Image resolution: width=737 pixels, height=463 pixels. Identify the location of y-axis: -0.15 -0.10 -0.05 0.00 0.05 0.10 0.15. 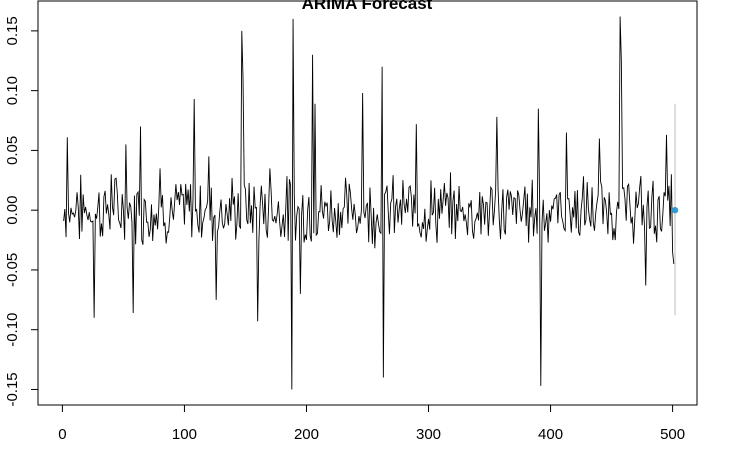
(21, 211).